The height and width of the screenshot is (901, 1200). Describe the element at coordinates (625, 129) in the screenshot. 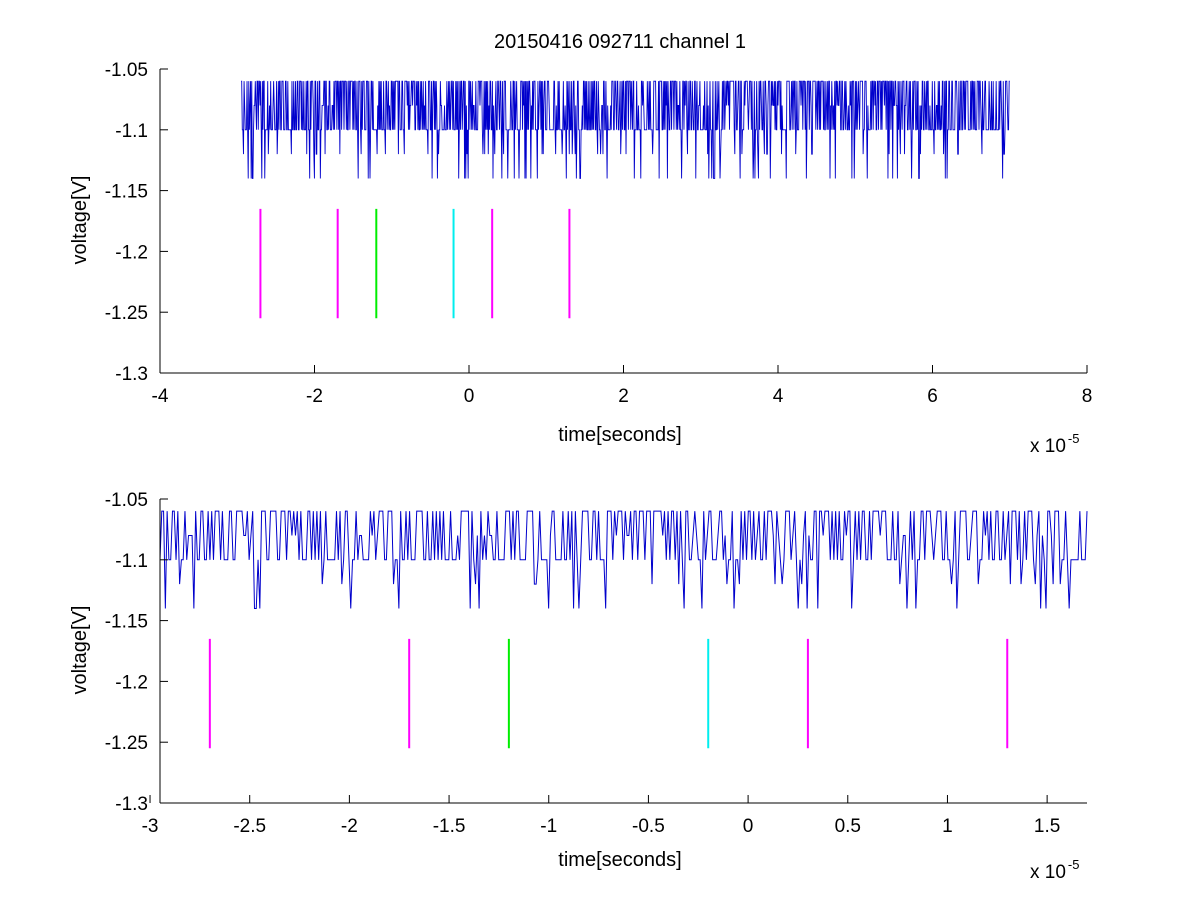

I see `top-plot-signal-trace` at that location.